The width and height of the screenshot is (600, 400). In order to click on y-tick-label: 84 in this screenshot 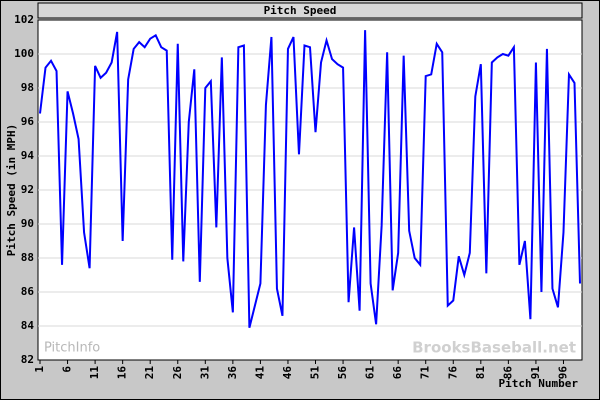, I will do `click(28, 325)`.